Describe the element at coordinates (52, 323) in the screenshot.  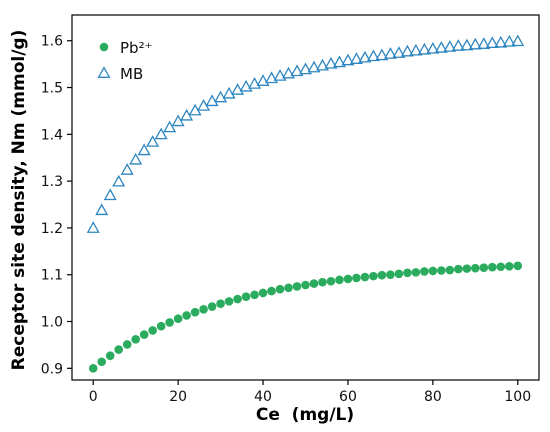
I see `y-tick-label: 1.0` at that location.